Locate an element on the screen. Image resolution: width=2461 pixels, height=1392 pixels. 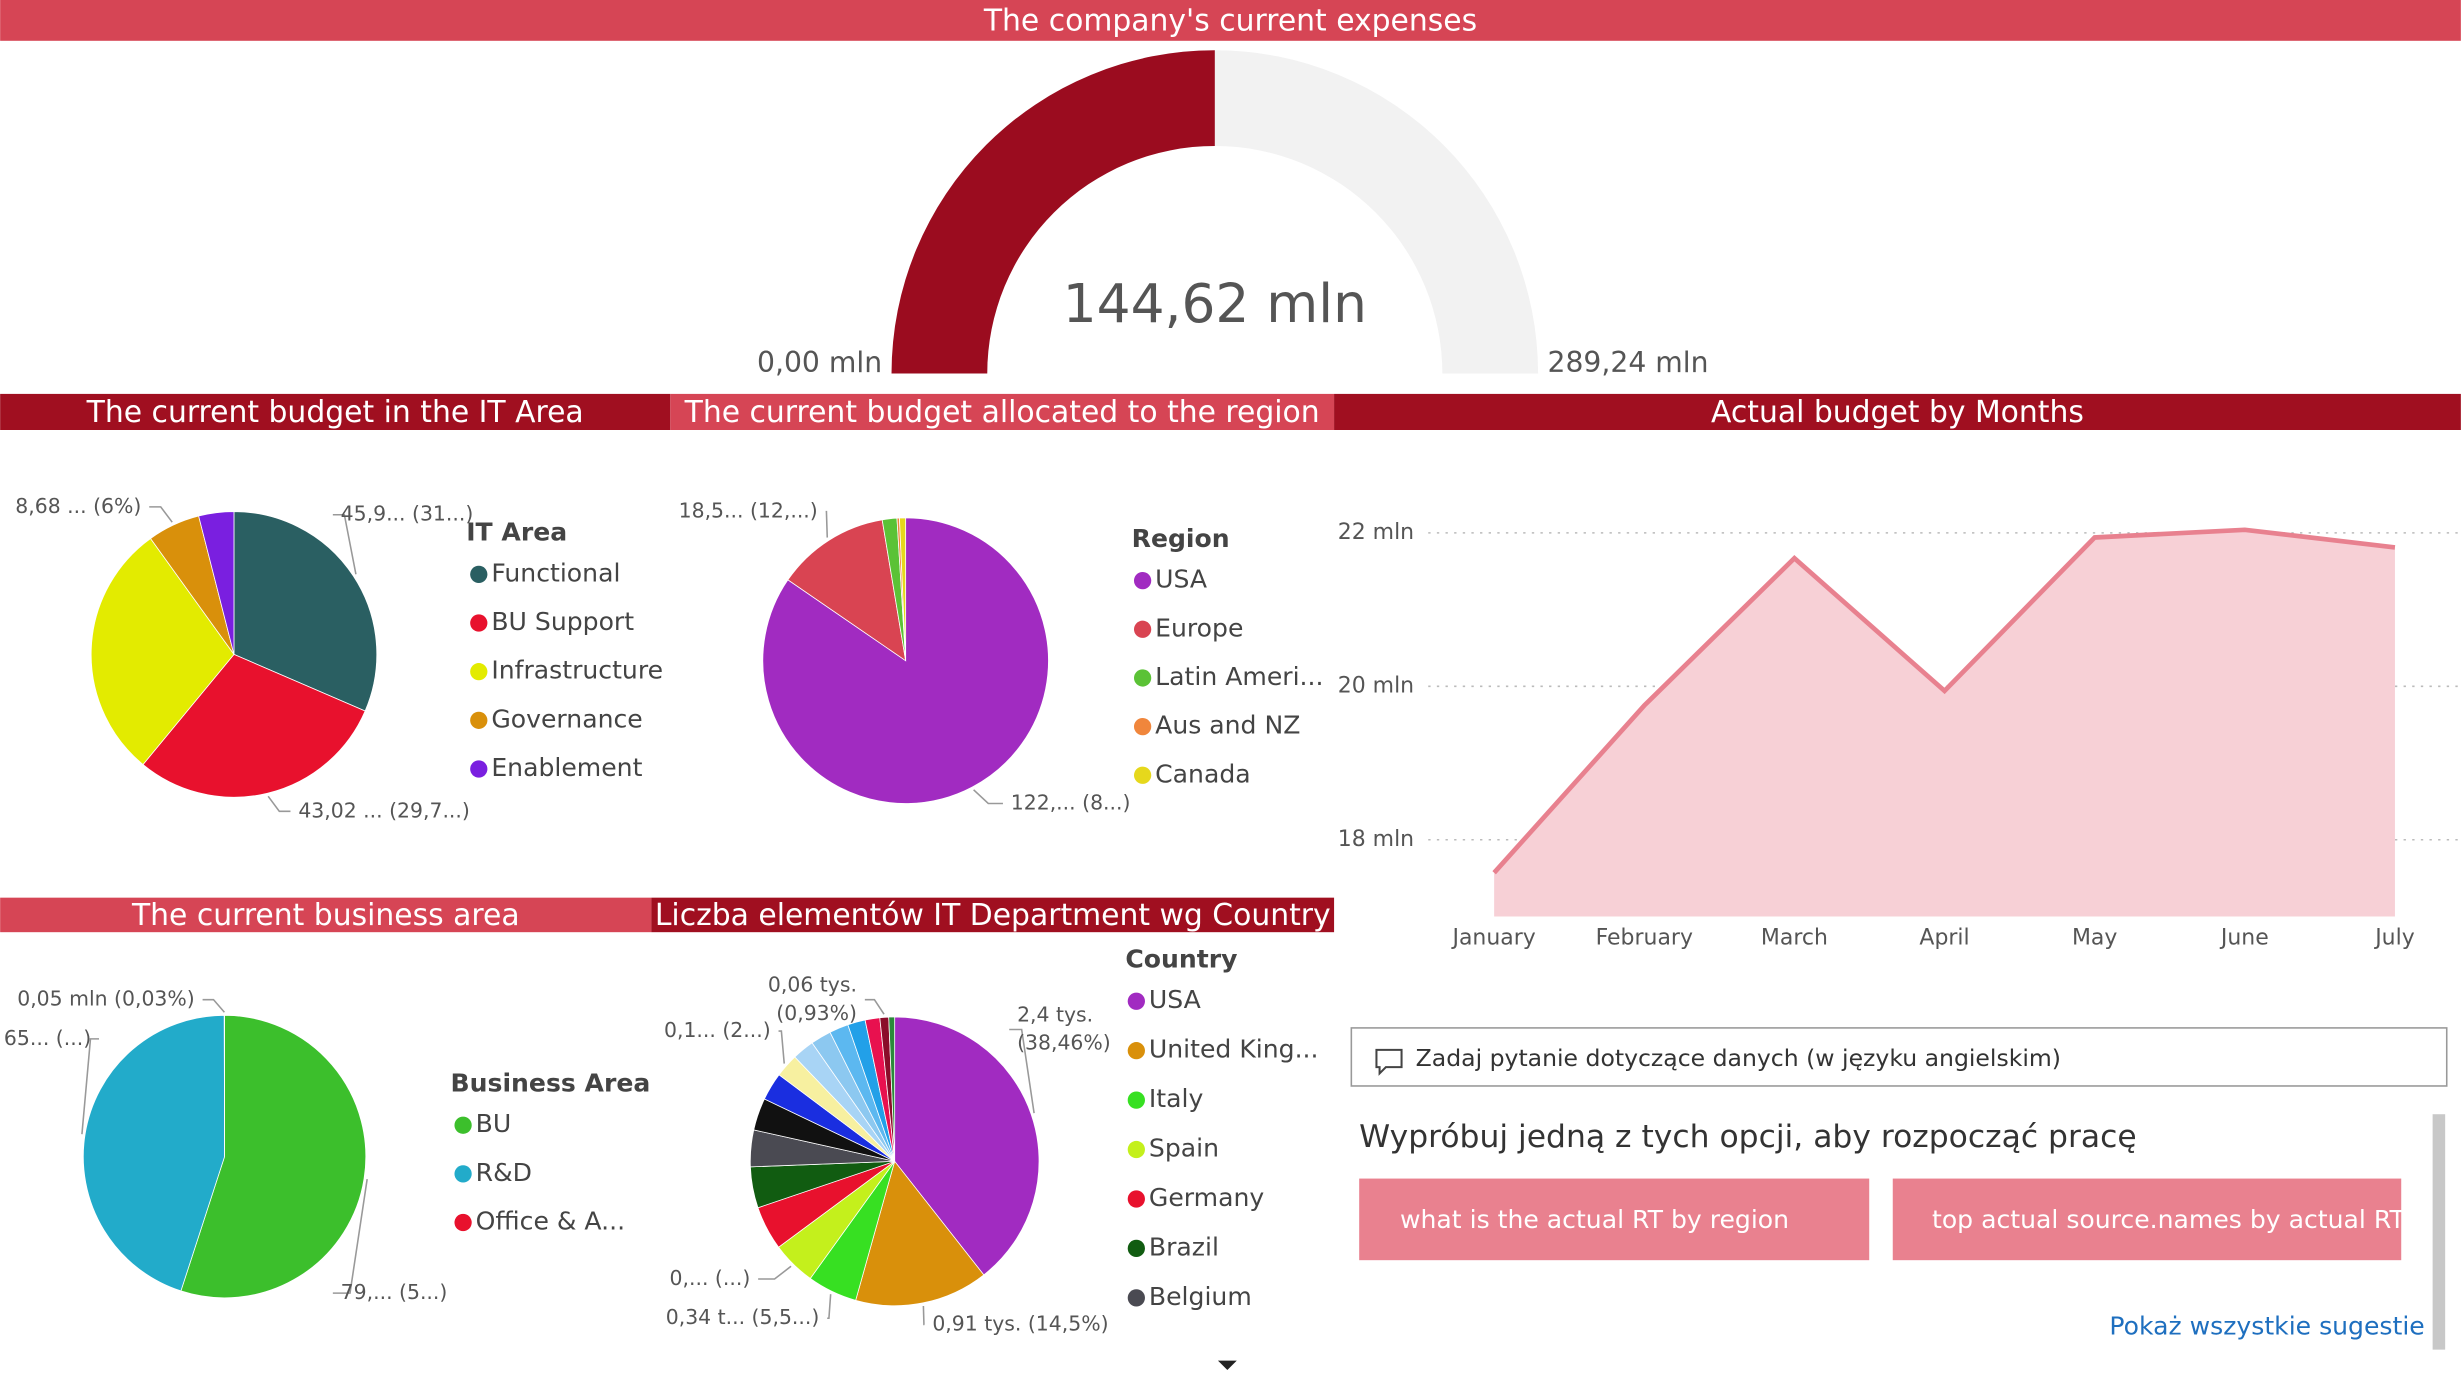
data-label: 45,9... (31...) is located at coordinates (407, 514).